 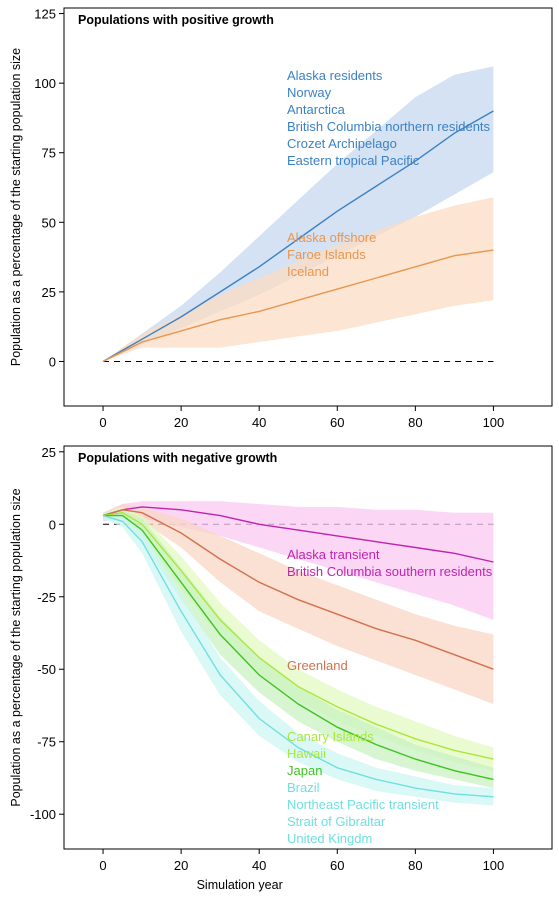 I want to click on series-label: Eastern tropical Pacific, so click(x=353, y=160).